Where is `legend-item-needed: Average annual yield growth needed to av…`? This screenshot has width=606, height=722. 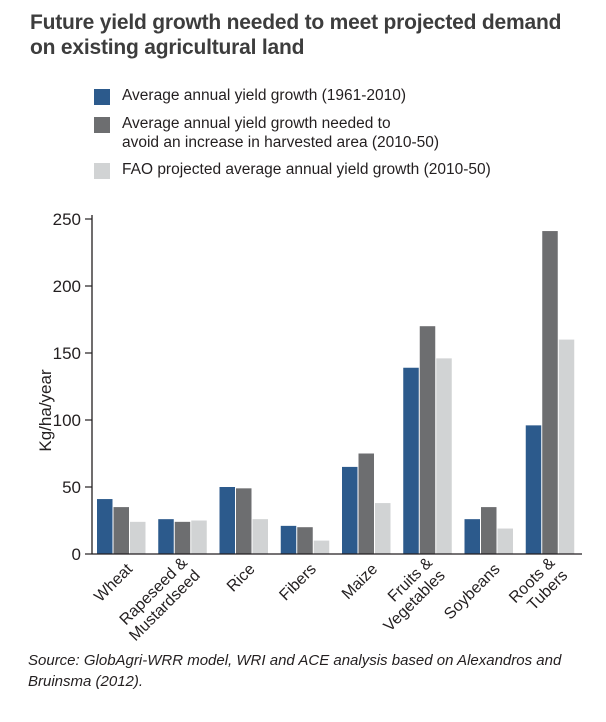 legend-item-needed: Average annual yield growth needed to av… is located at coordinates (334, 133).